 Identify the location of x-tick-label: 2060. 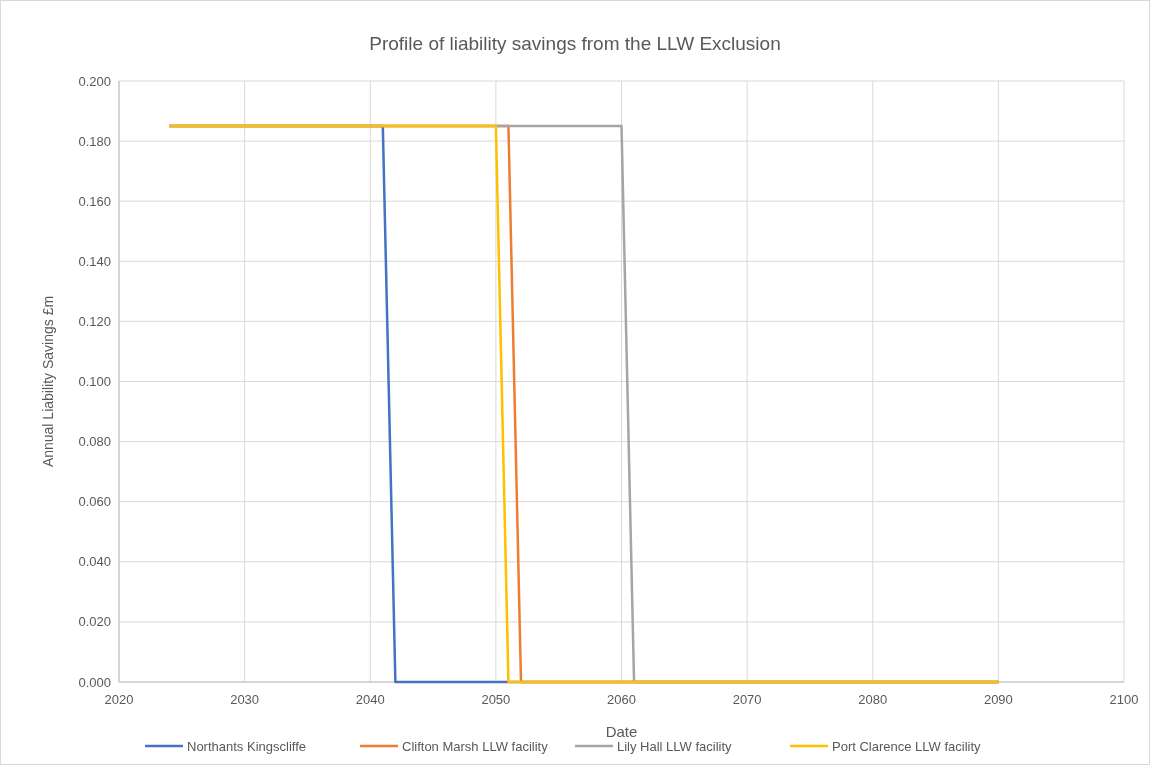
(621, 699).